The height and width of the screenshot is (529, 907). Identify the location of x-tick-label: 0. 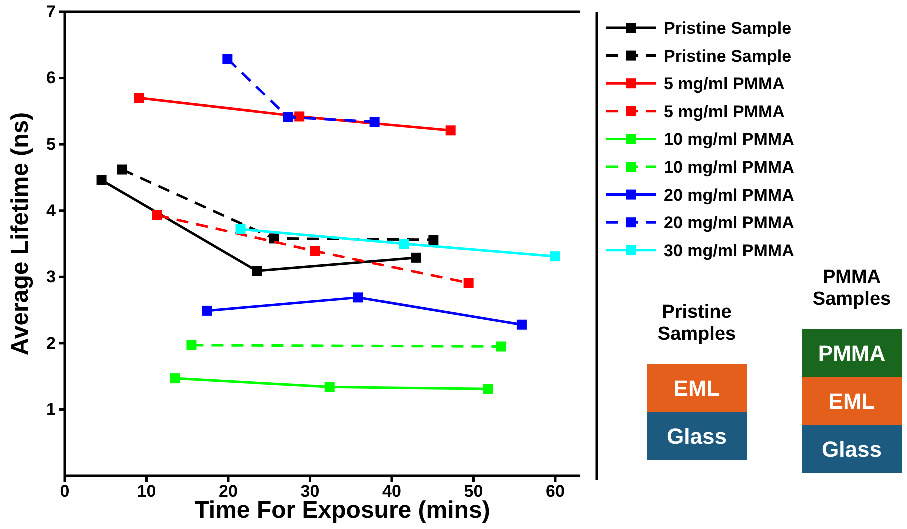
(65, 492).